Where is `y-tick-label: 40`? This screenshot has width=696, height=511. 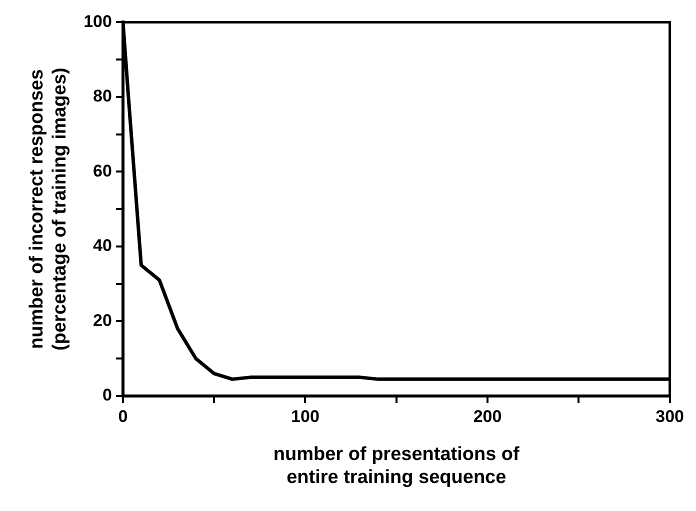
y-tick-label: 40 is located at coordinates (102, 246).